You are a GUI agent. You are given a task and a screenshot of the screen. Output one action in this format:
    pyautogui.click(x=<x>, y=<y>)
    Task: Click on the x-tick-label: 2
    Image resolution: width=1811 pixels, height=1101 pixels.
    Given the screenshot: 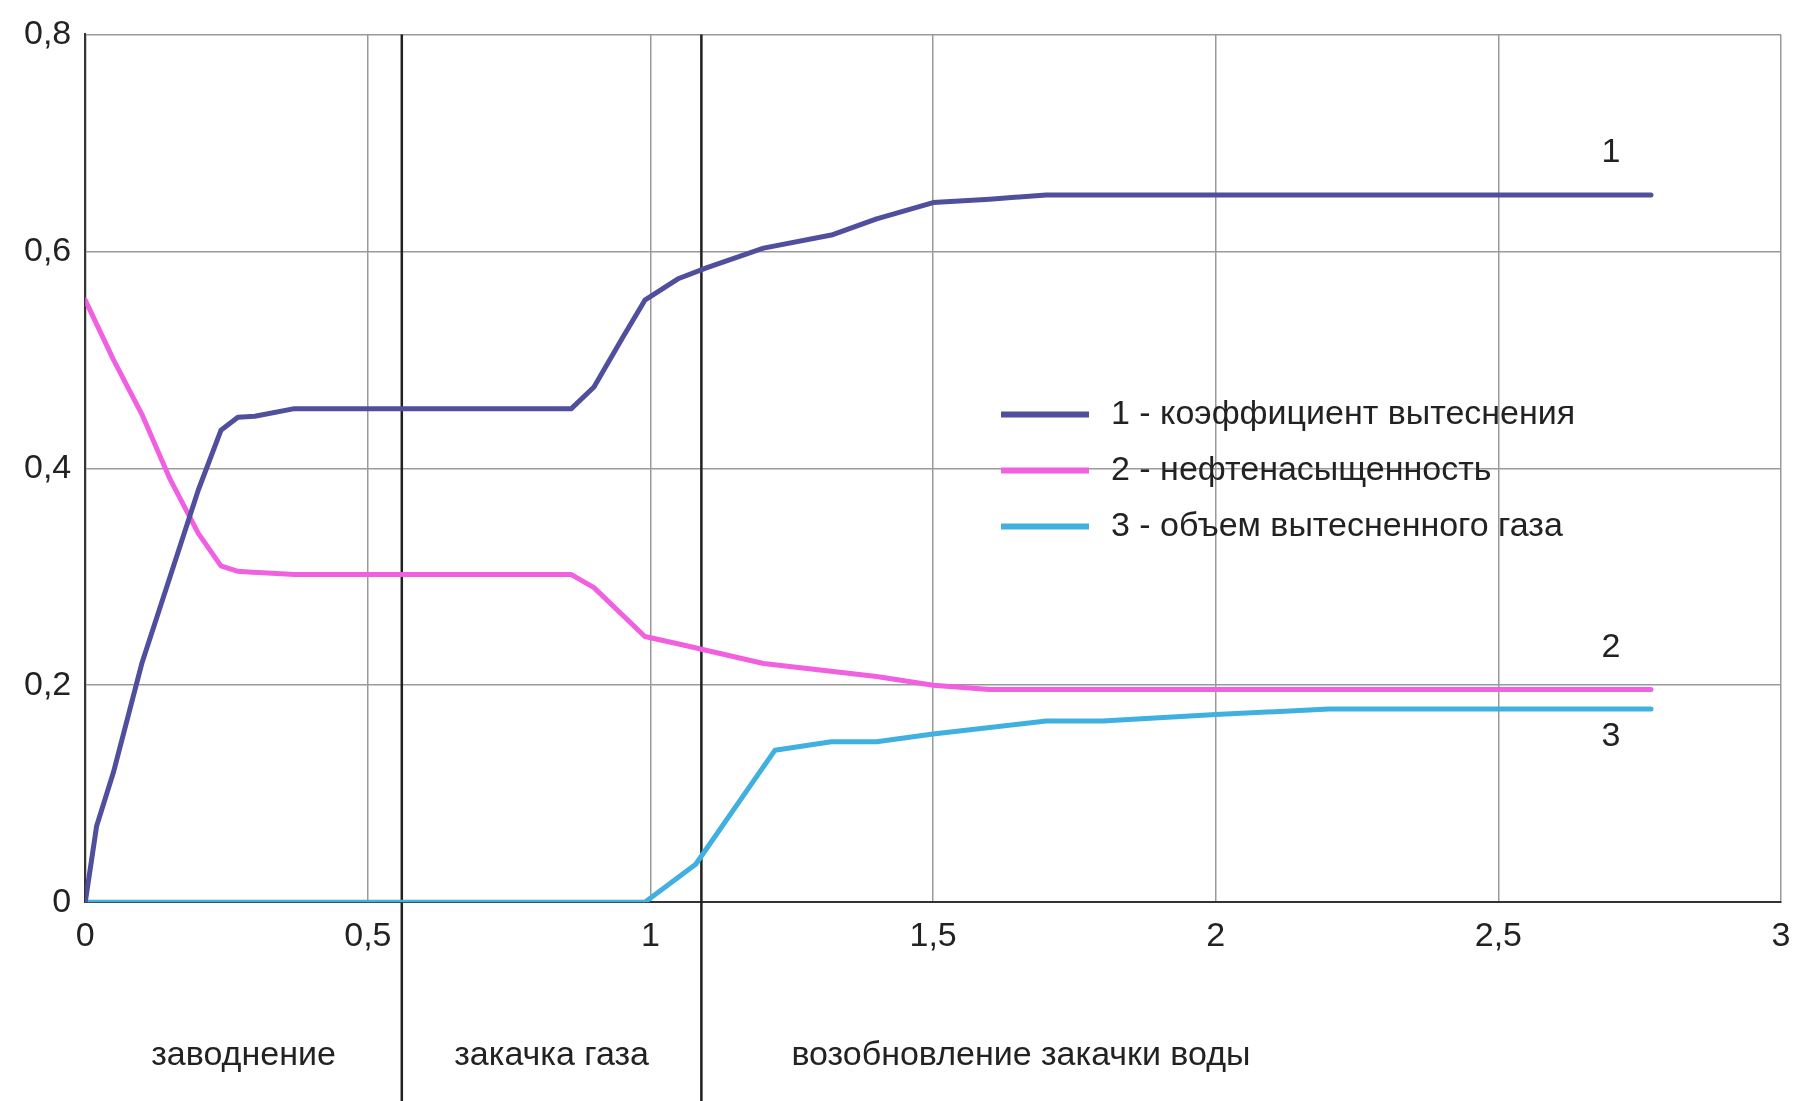 What is the action you would take?
    pyautogui.click(x=1216, y=933)
    